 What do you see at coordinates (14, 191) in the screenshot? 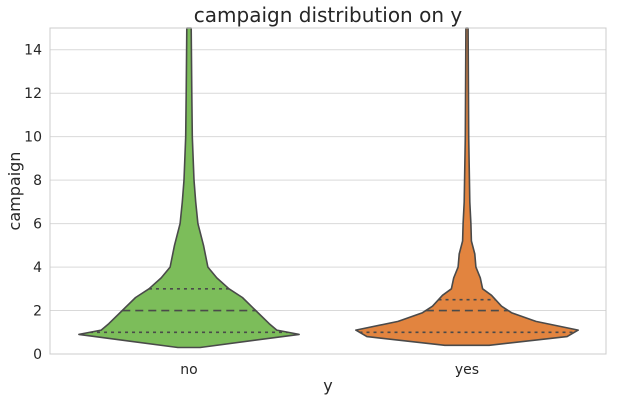
I see `y-axis-label: campaign` at bounding box center [14, 191].